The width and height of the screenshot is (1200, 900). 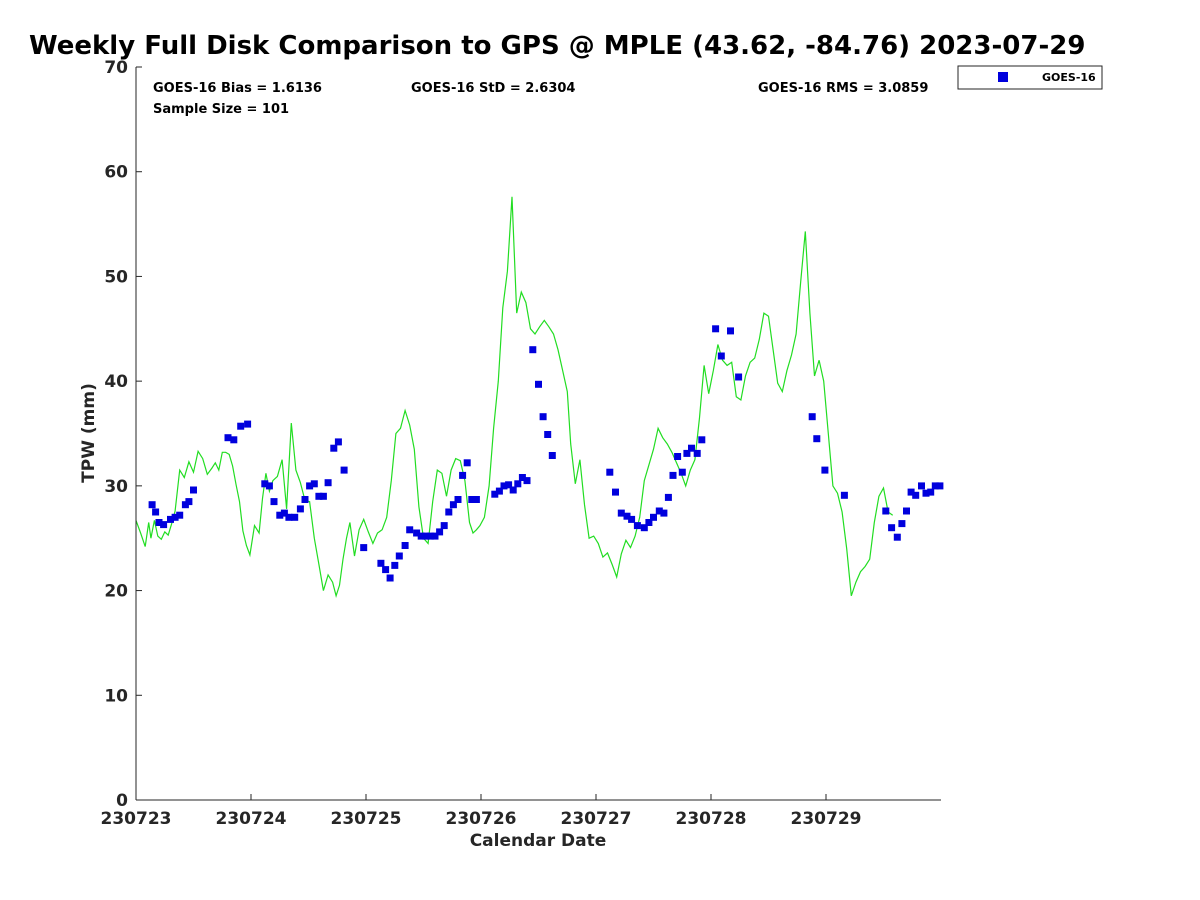 I want to click on legend: GOES-16, so click(x=1030, y=77).